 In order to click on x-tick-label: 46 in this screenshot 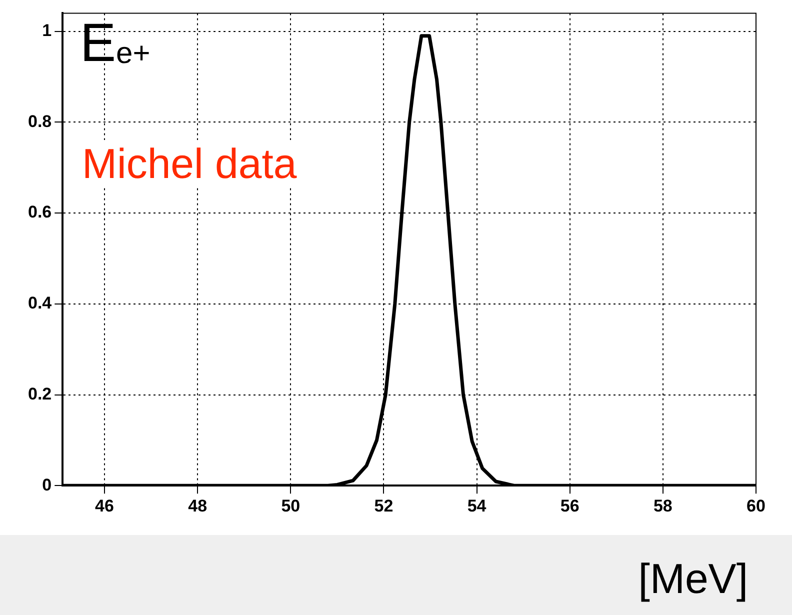, I will do `click(104, 506)`.